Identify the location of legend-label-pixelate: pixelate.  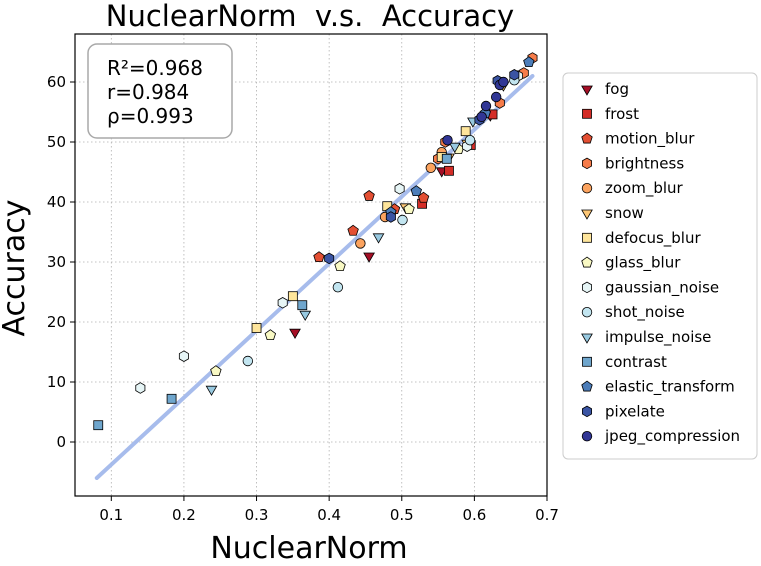
(635, 411).